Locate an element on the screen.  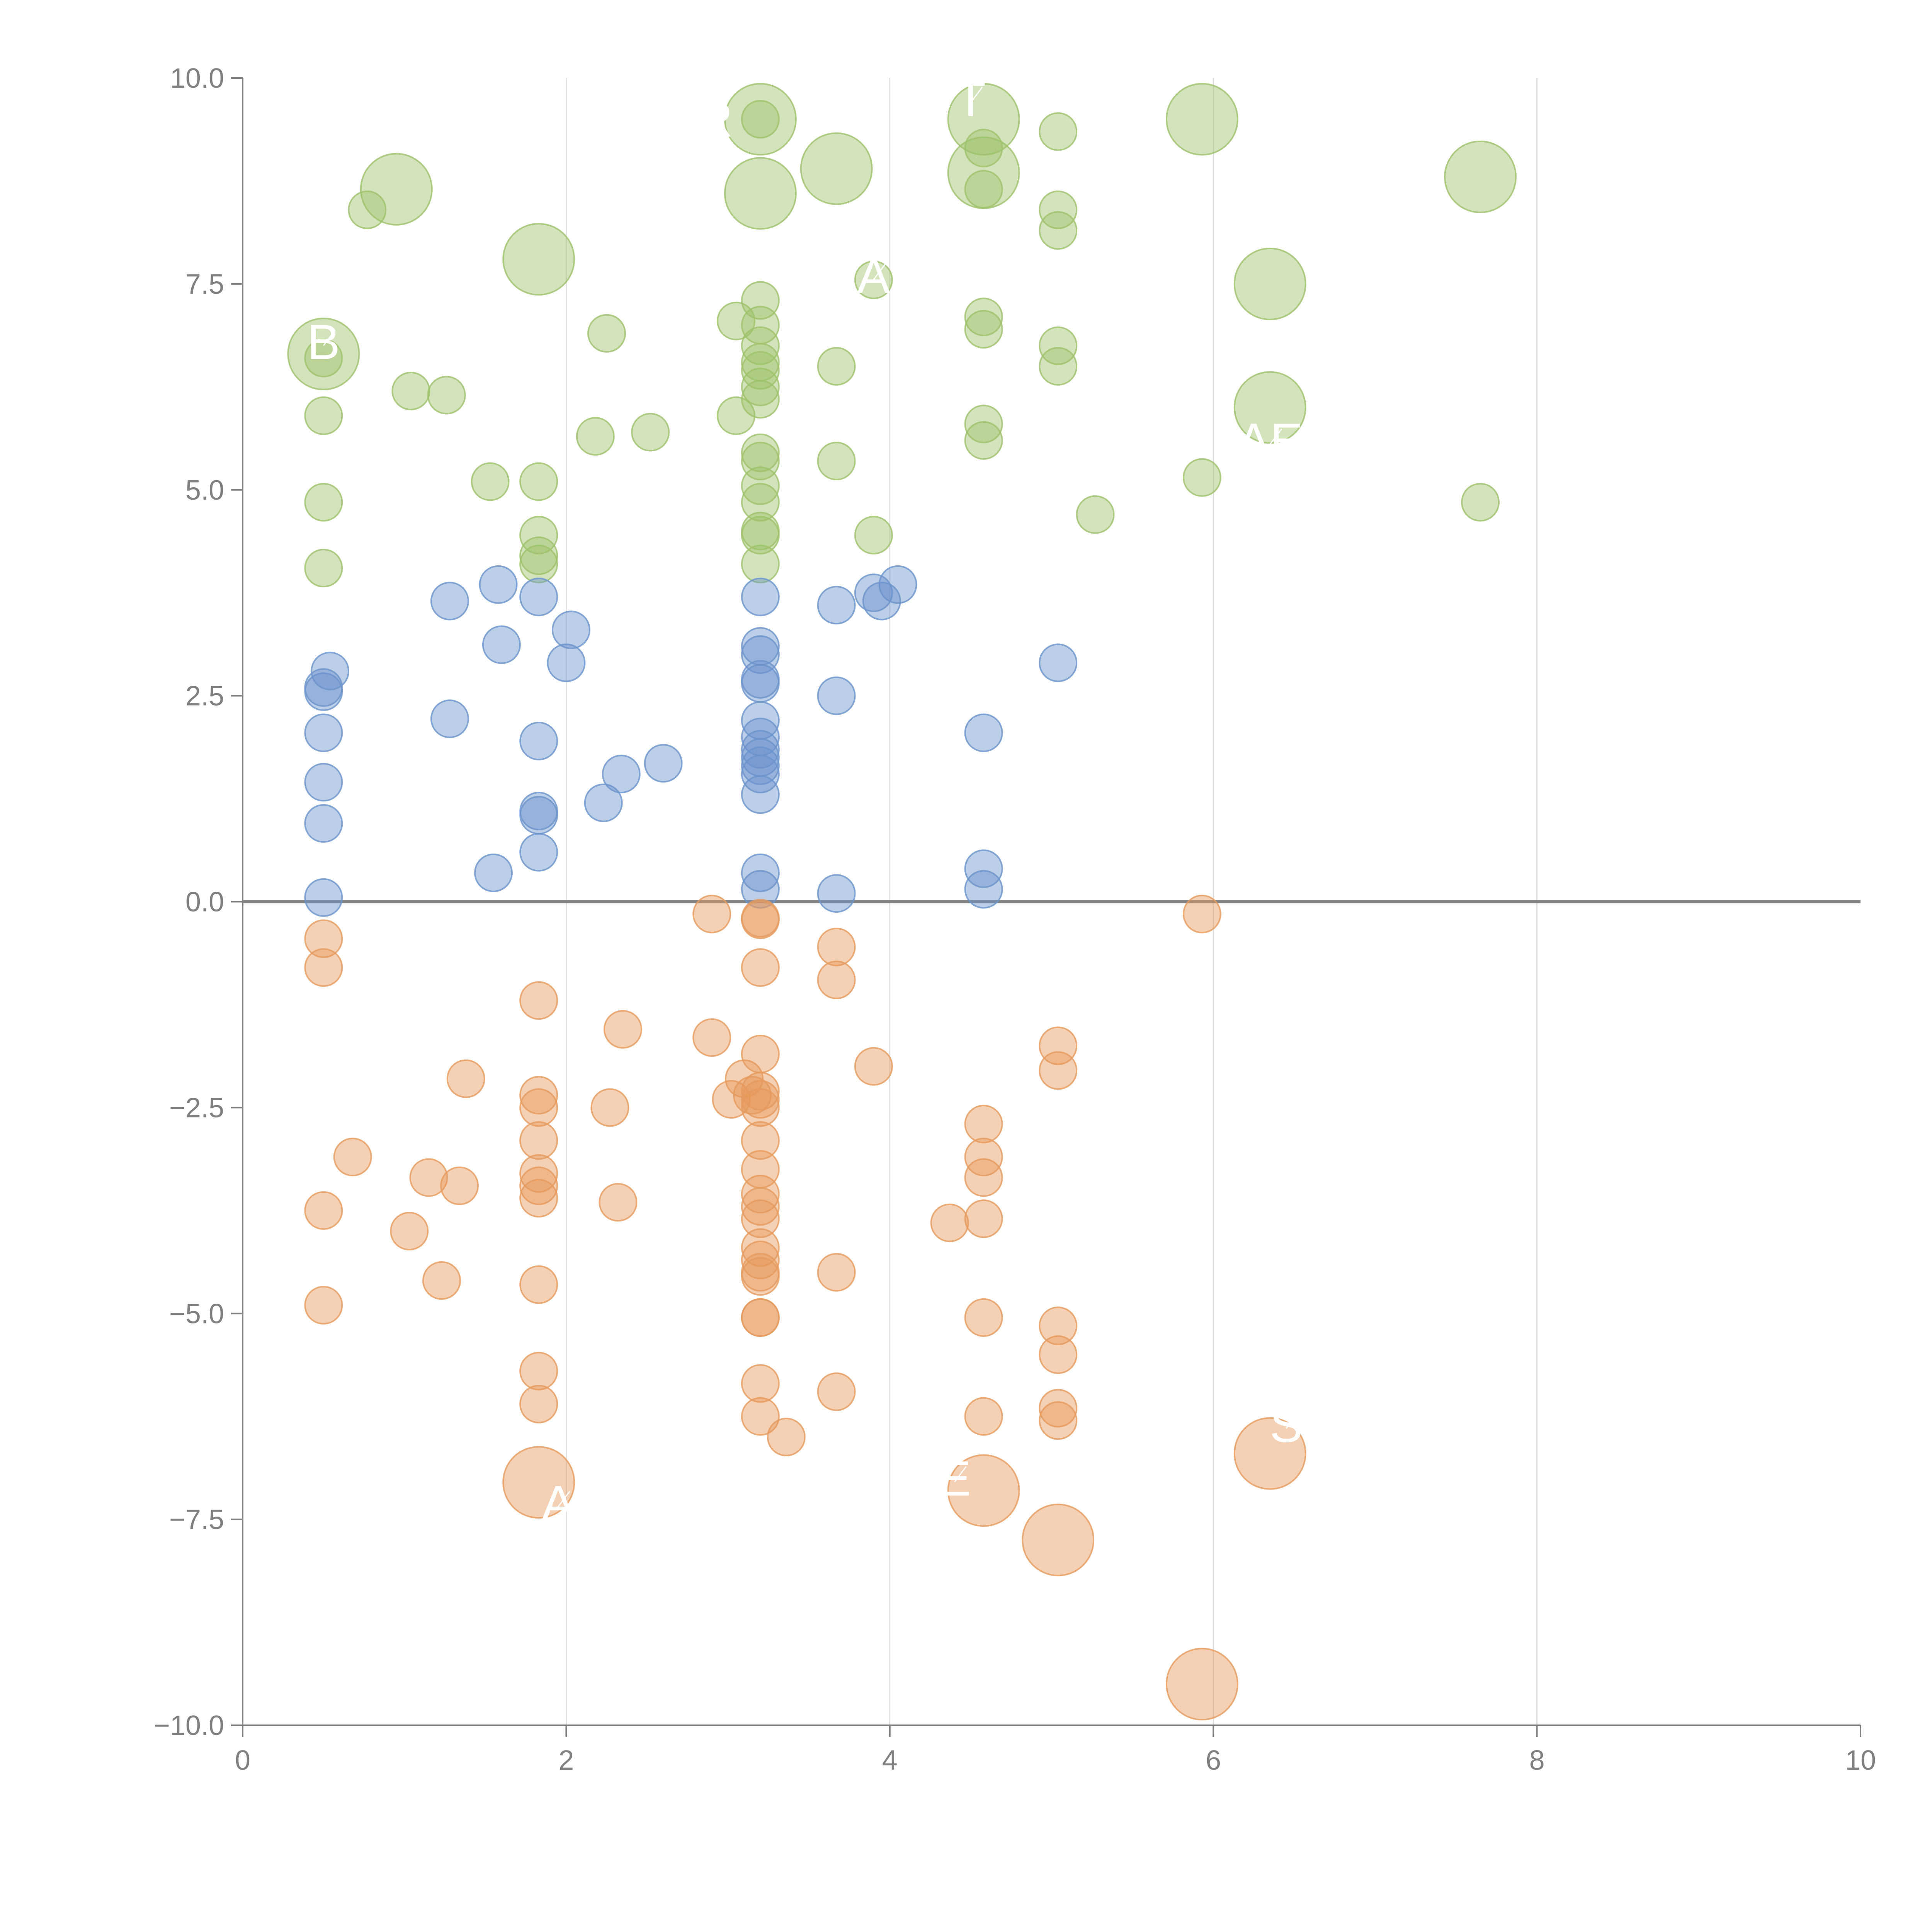
y-tick-label: 0.0 is located at coordinates (205, 903).